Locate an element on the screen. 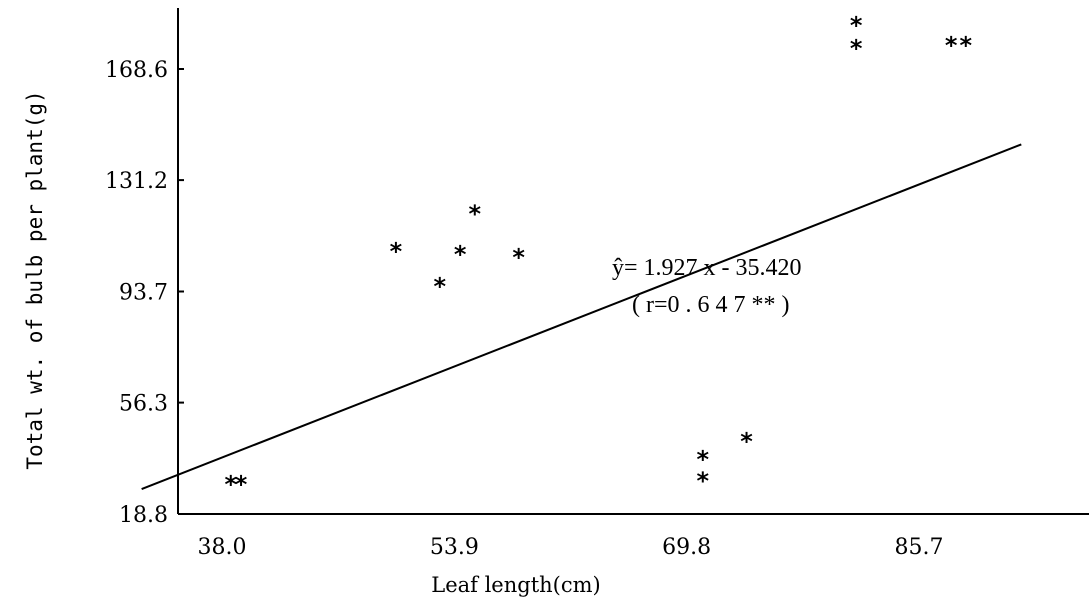 This screenshot has width=1089, height=601. correlation-label: ( r=0 . 6 4 7 ** ) is located at coordinates (711, 305).